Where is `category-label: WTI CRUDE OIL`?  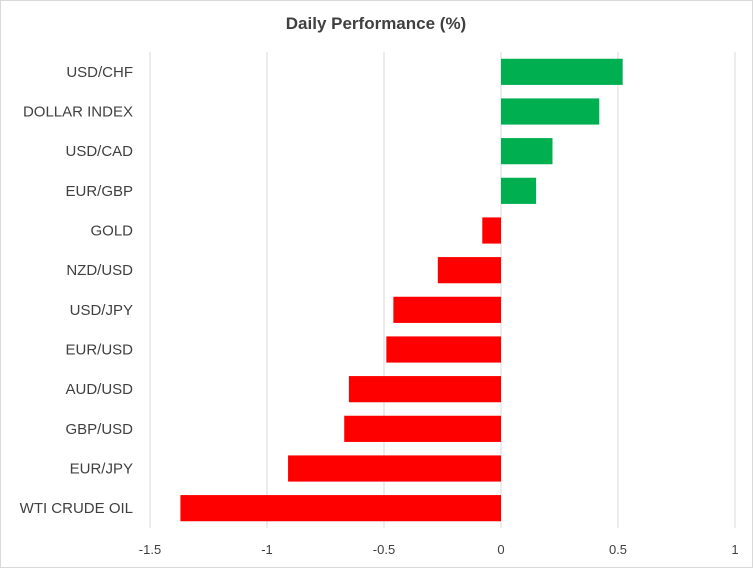
category-label: WTI CRUDE OIL is located at coordinates (76, 508).